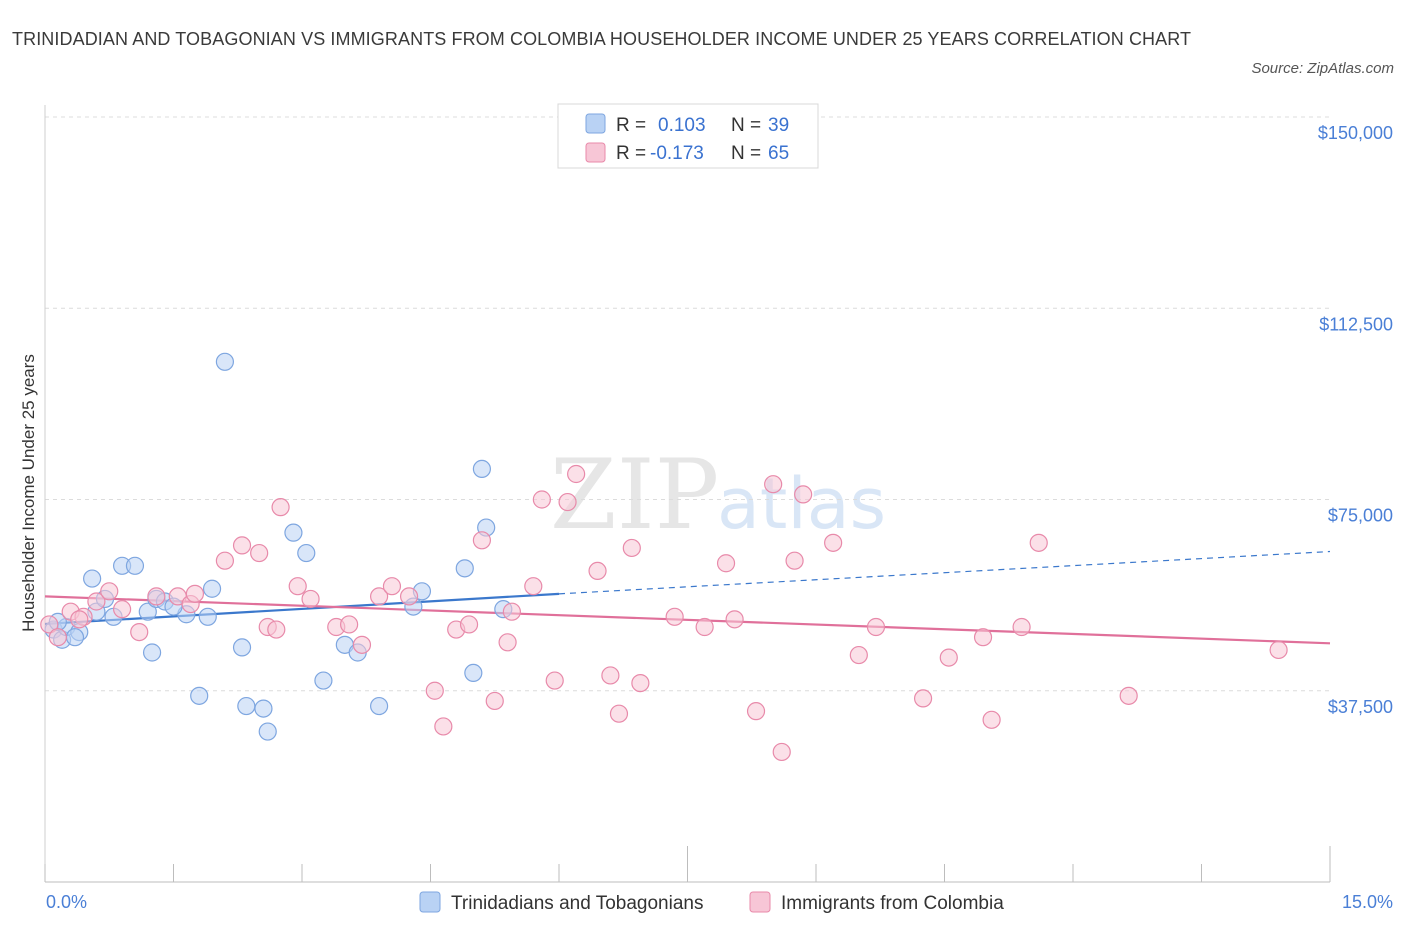  What do you see at coordinates (1355, 420) in the screenshot?
I see `y-tick-labels: $37,500 $75,000 $112,500 $150,000` at bounding box center [1355, 420].